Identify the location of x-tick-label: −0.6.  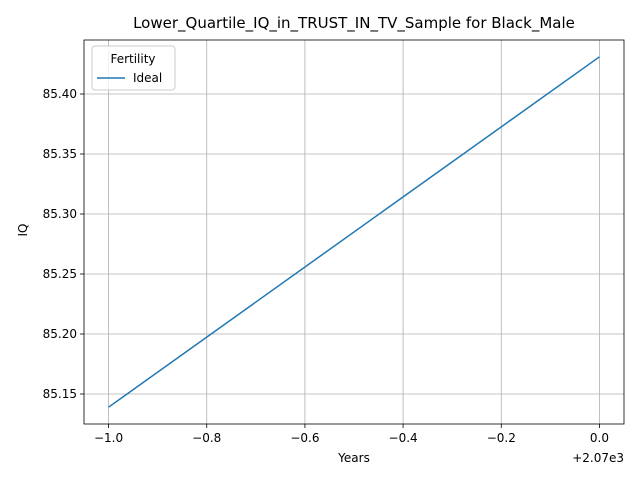
(304, 438).